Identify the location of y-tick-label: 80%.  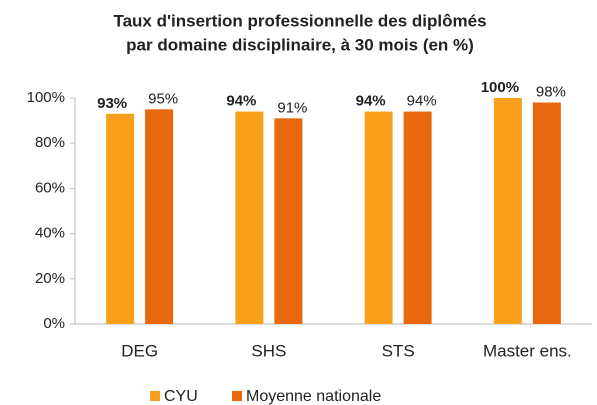
(50, 142).